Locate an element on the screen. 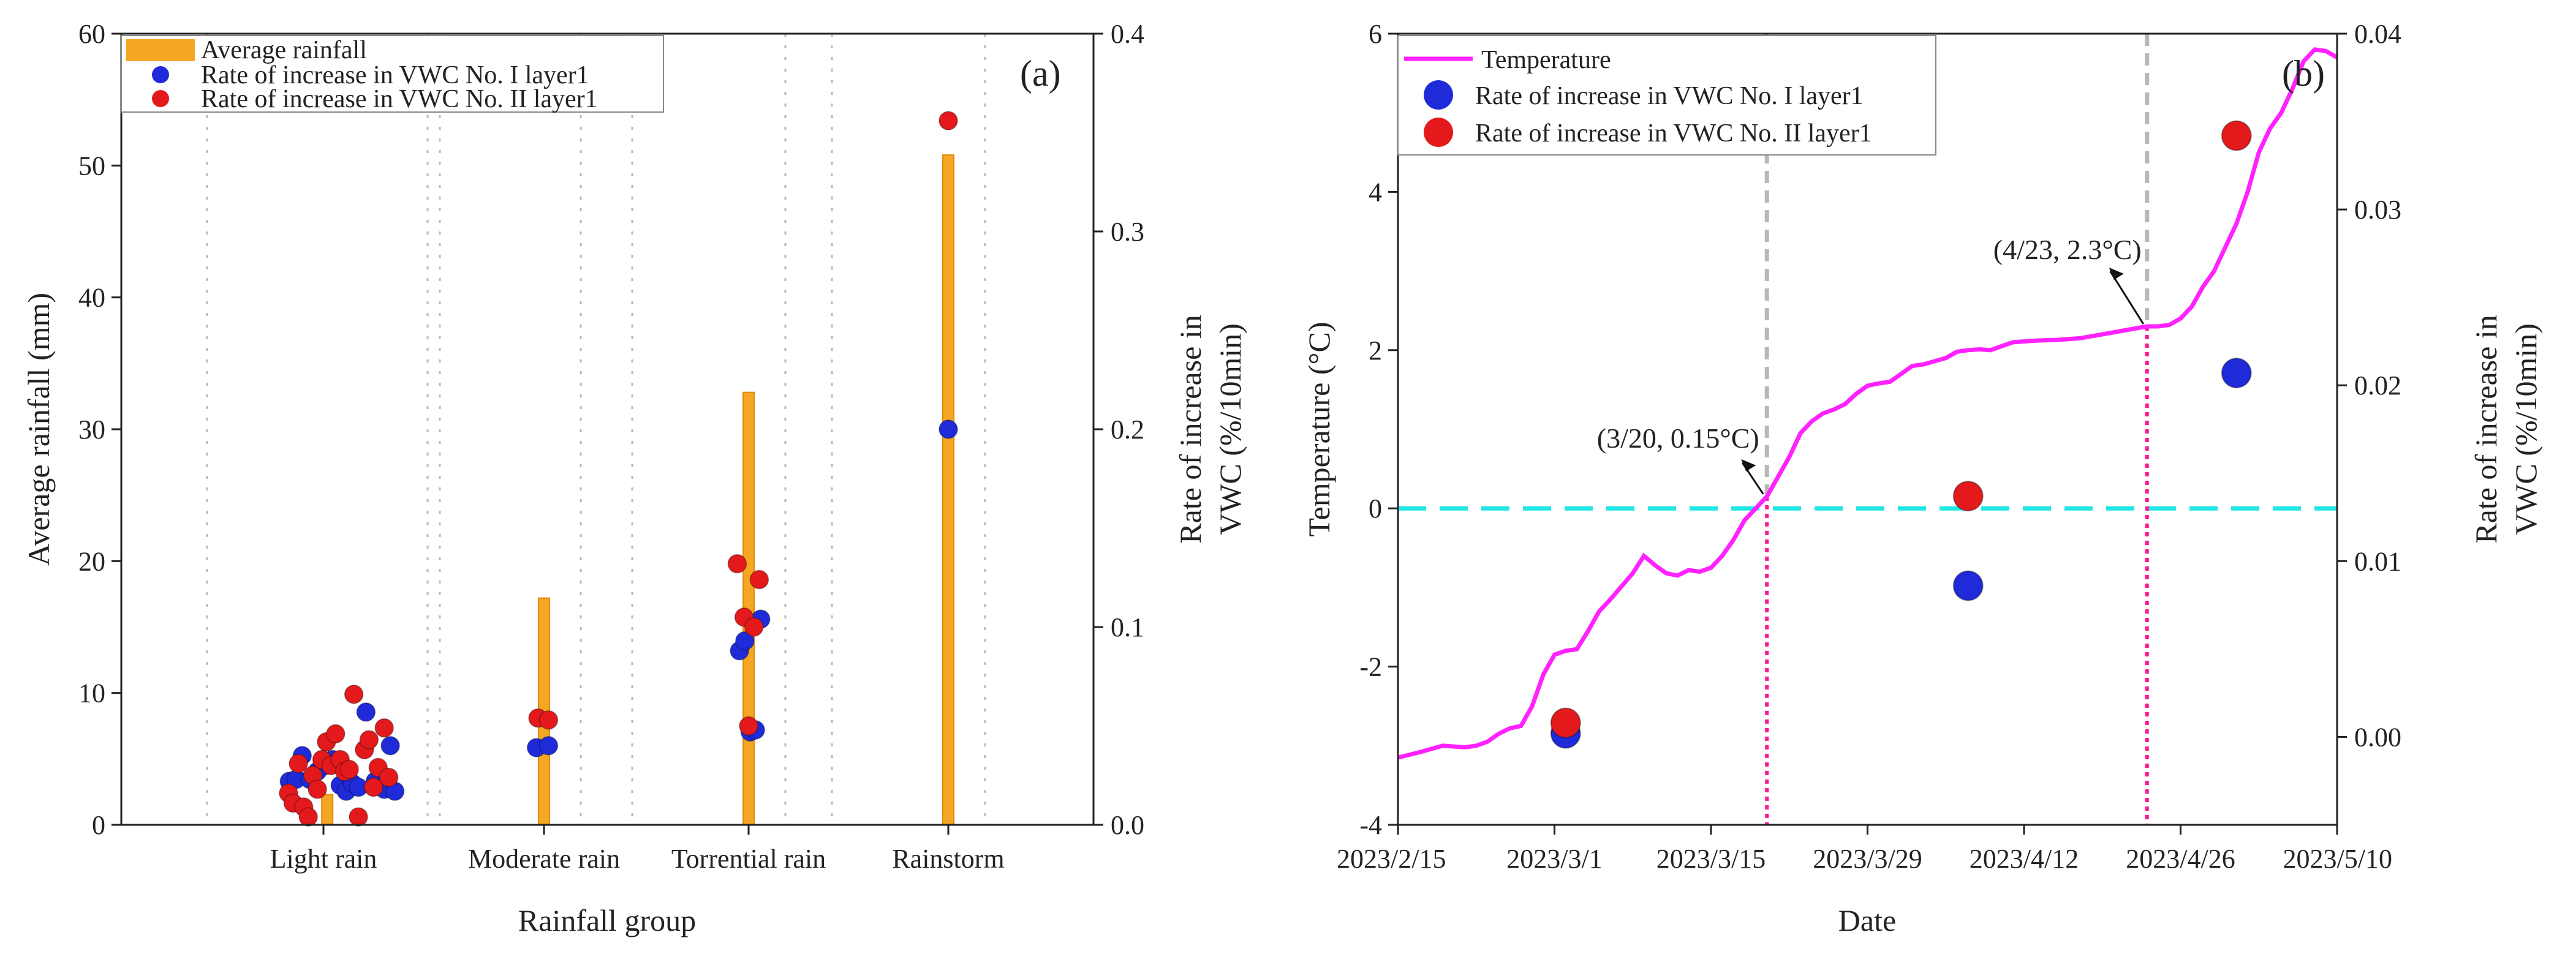 This screenshot has height=962, width=2576. right-y-tick-label: 0.00 is located at coordinates (2377, 737).